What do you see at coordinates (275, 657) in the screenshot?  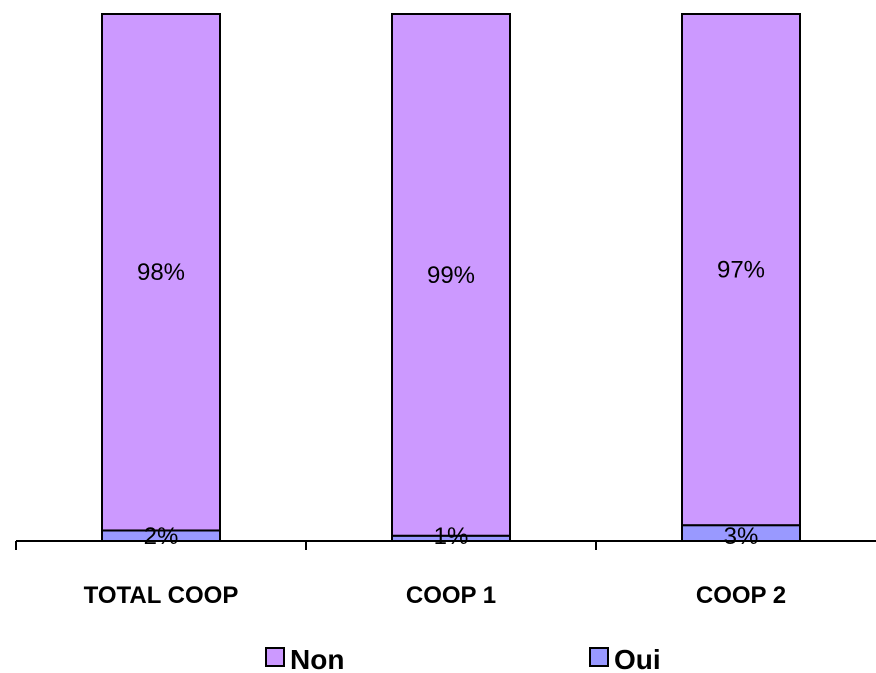 I see `legend-swatch-non` at bounding box center [275, 657].